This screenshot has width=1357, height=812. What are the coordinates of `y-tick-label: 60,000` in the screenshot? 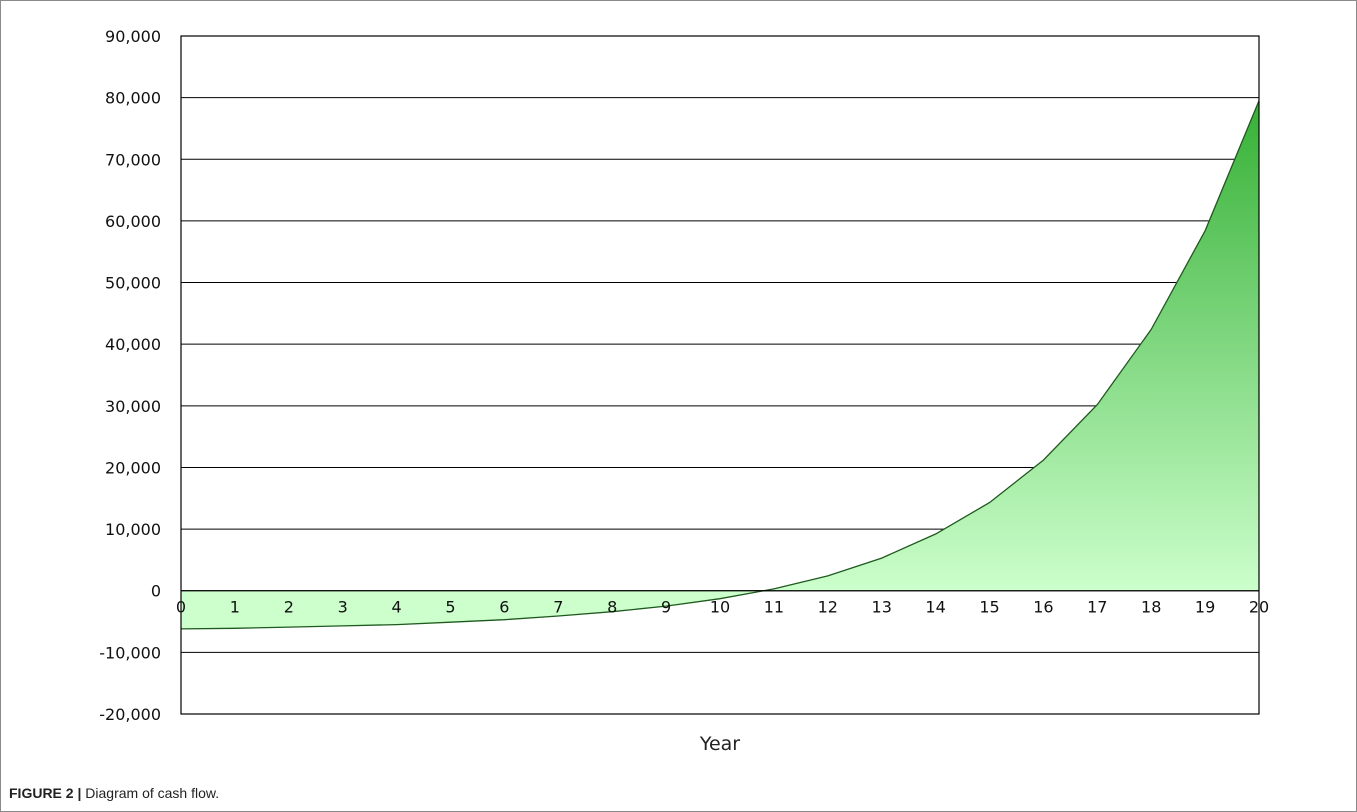 It's located at (133, 221).